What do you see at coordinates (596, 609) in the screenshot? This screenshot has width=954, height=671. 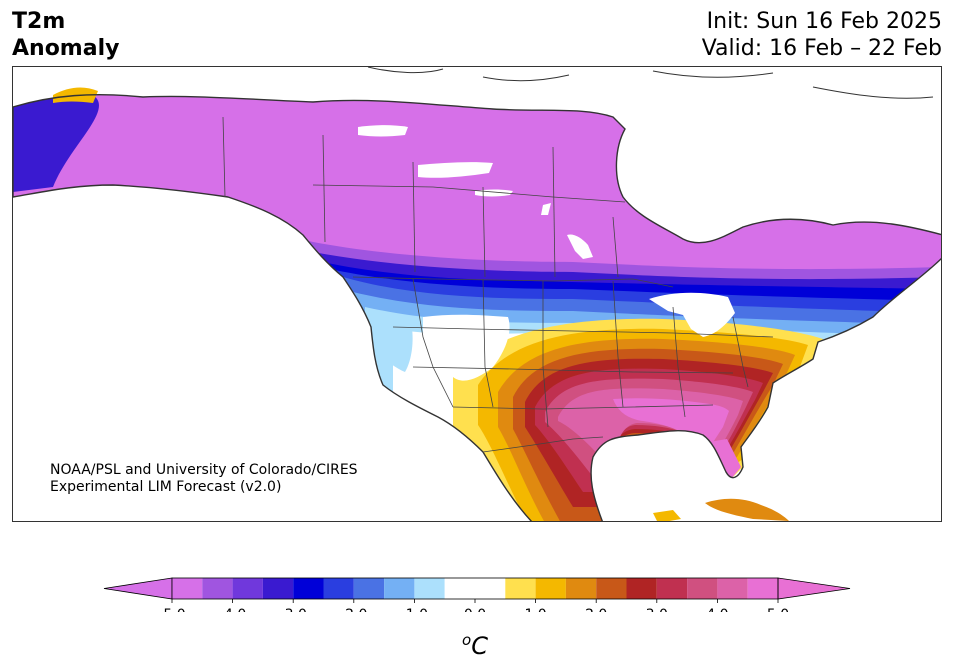 I see `colorbar-tick-label: 2.0` at bounding box center [596, 609].